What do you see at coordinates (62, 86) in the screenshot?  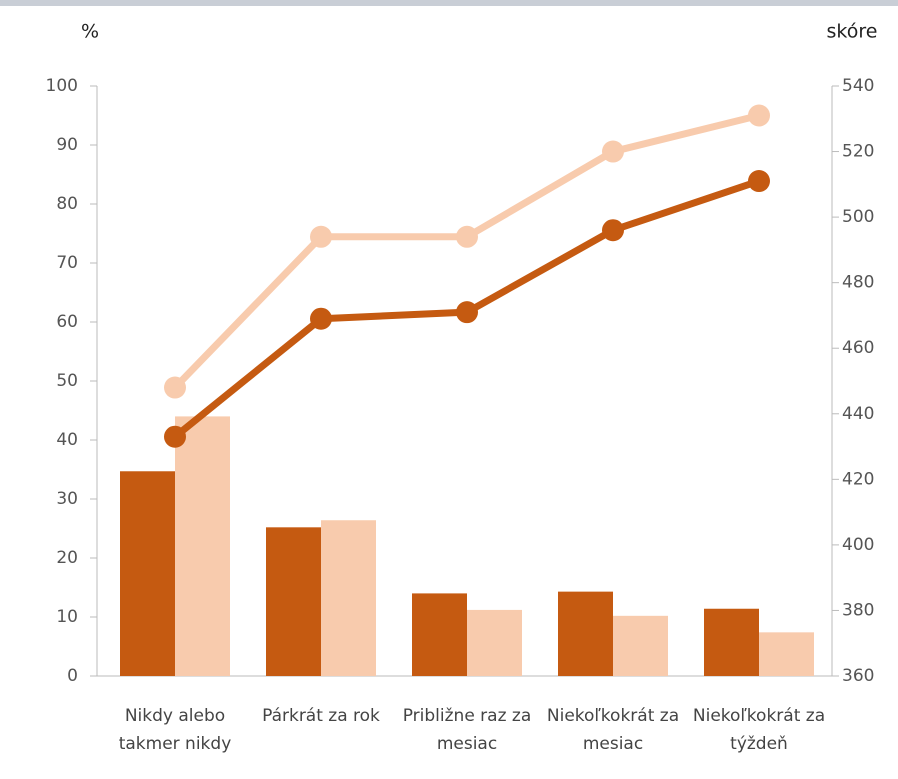 I see `y-tick-label: 100` at bounding box center [62, 86].